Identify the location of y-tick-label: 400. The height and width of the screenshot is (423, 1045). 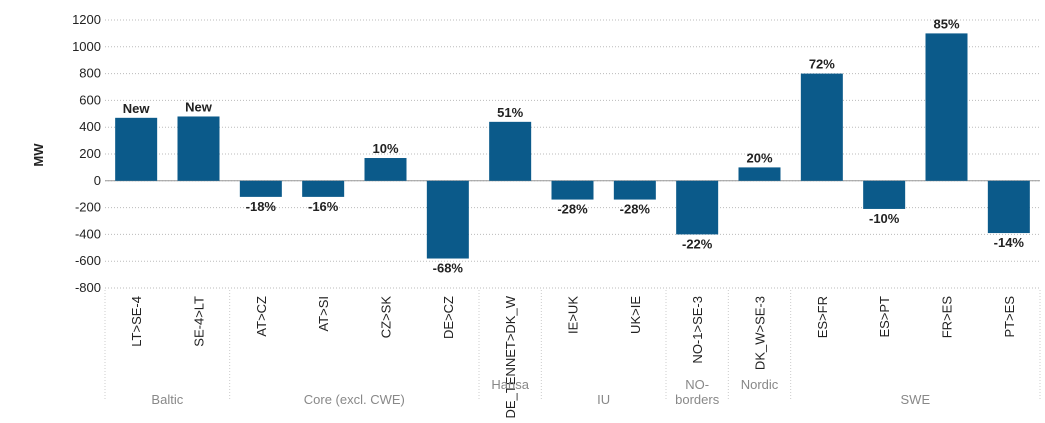
(90, 126).